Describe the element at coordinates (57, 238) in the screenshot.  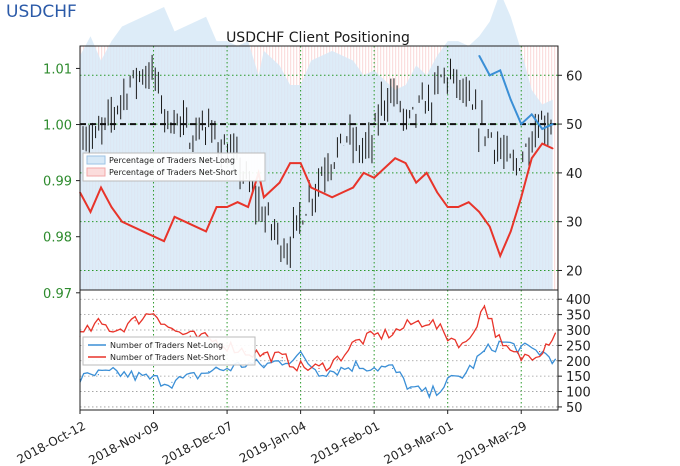
I see `price-tick-label: 0.98` at that location.